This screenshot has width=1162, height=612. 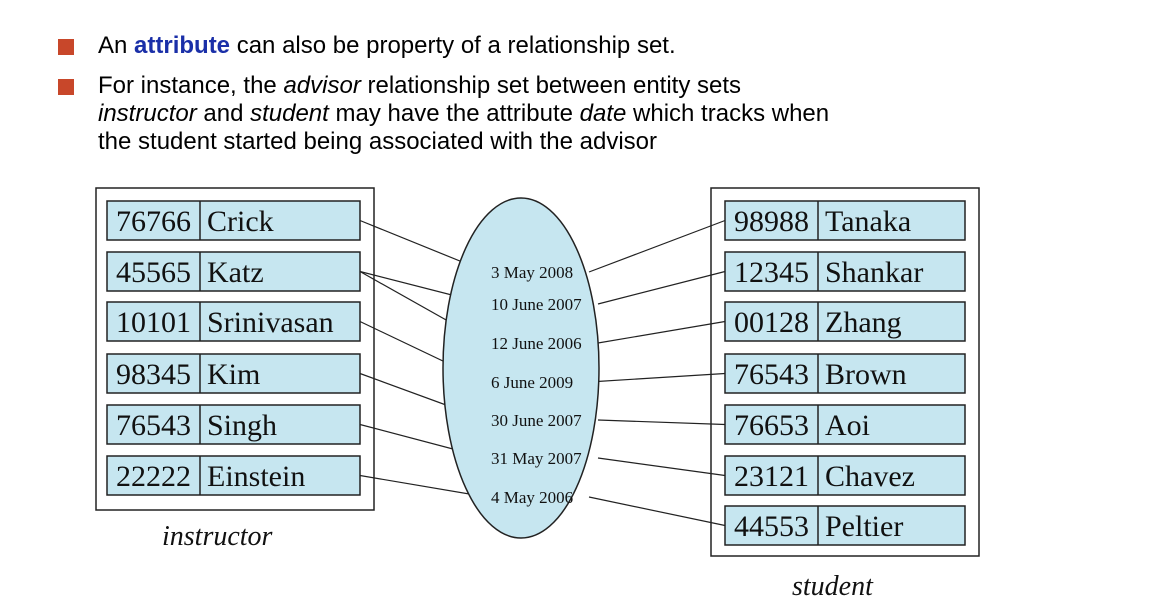 I want to click on student-row: 44553 Peltier, so click(x=845, y=525).